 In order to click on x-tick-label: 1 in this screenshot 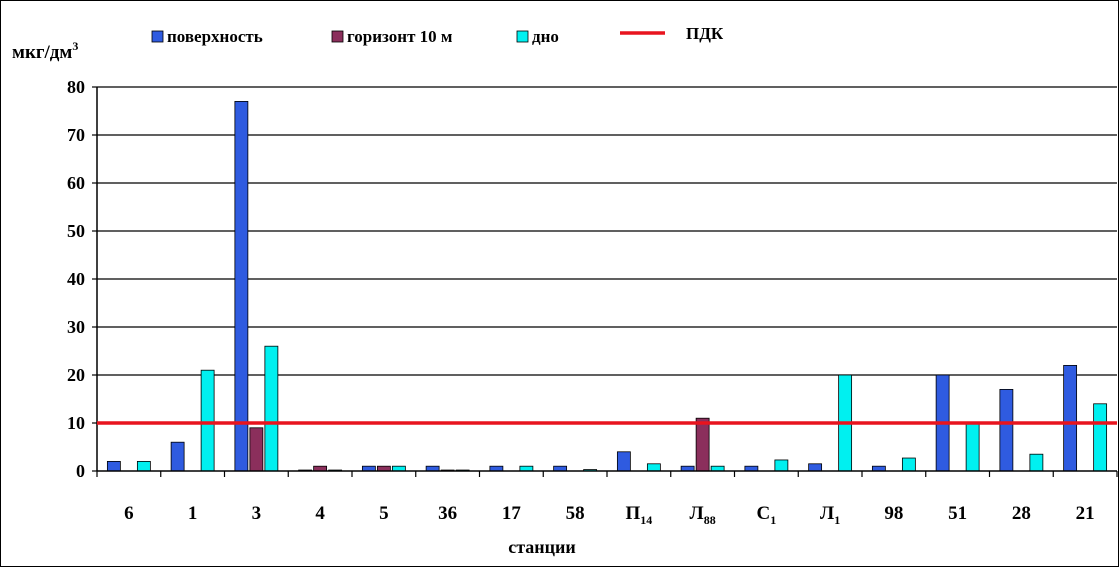, I will do `click(193, 513)`.